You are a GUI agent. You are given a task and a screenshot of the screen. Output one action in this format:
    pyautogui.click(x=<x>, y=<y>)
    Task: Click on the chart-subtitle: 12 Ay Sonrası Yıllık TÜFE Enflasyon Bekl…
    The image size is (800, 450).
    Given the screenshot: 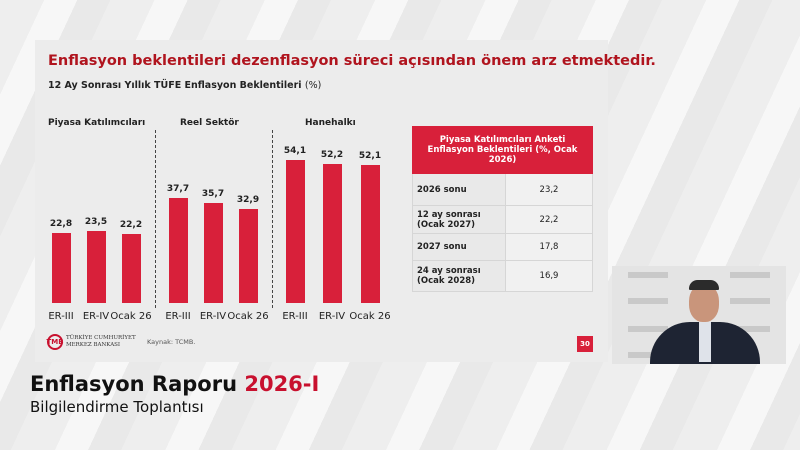 What is the action you would take?
    pyautogui.click(x=184, y=85)
    